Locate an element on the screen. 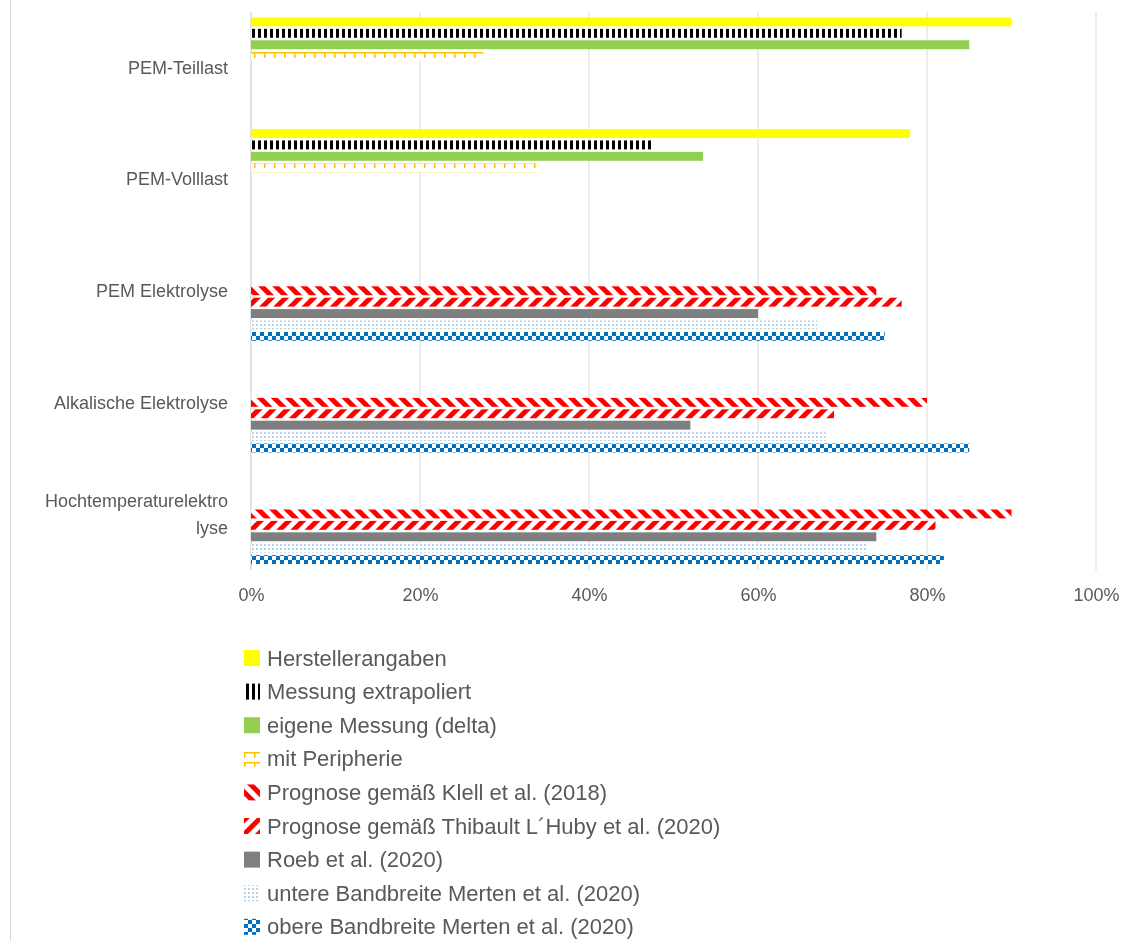 The height and width of the screenshot is (941, 1138). legend-label: untere Bandbreite Merten et al. (2020) is located at coordinates (454, 893).